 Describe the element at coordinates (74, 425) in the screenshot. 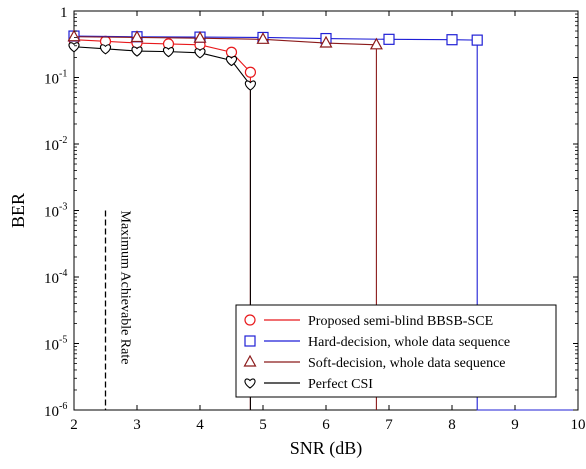

I see `x-tick-label: 2` at that location.